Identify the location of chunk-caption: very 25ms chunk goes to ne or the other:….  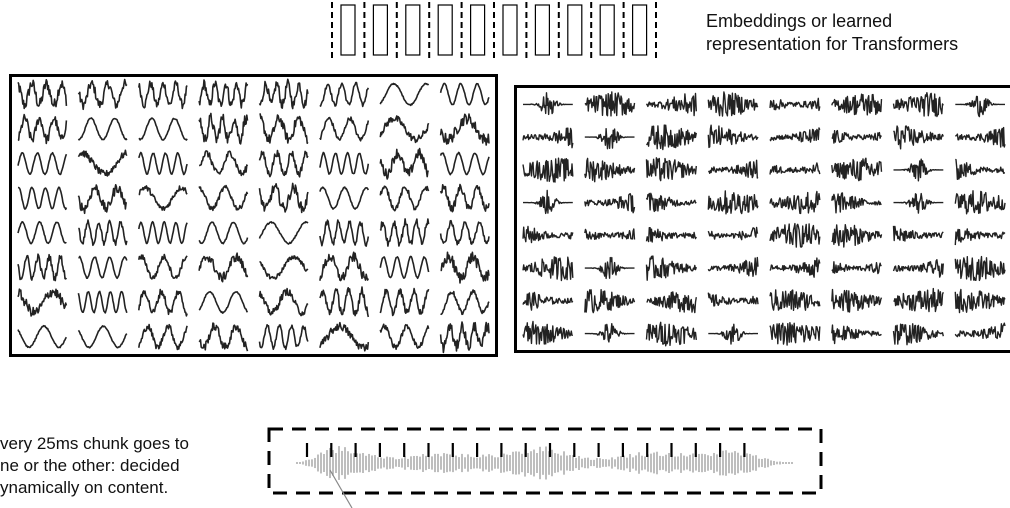
(94, 466).